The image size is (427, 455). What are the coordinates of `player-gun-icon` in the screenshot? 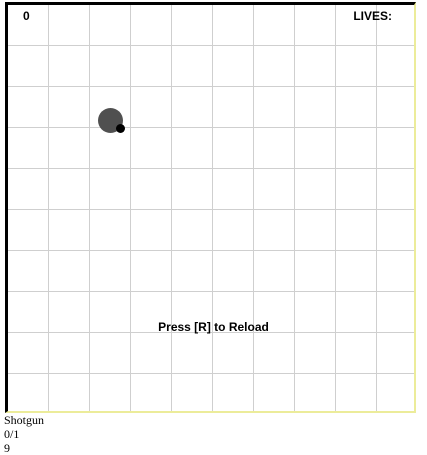 It's located at (120, 128).